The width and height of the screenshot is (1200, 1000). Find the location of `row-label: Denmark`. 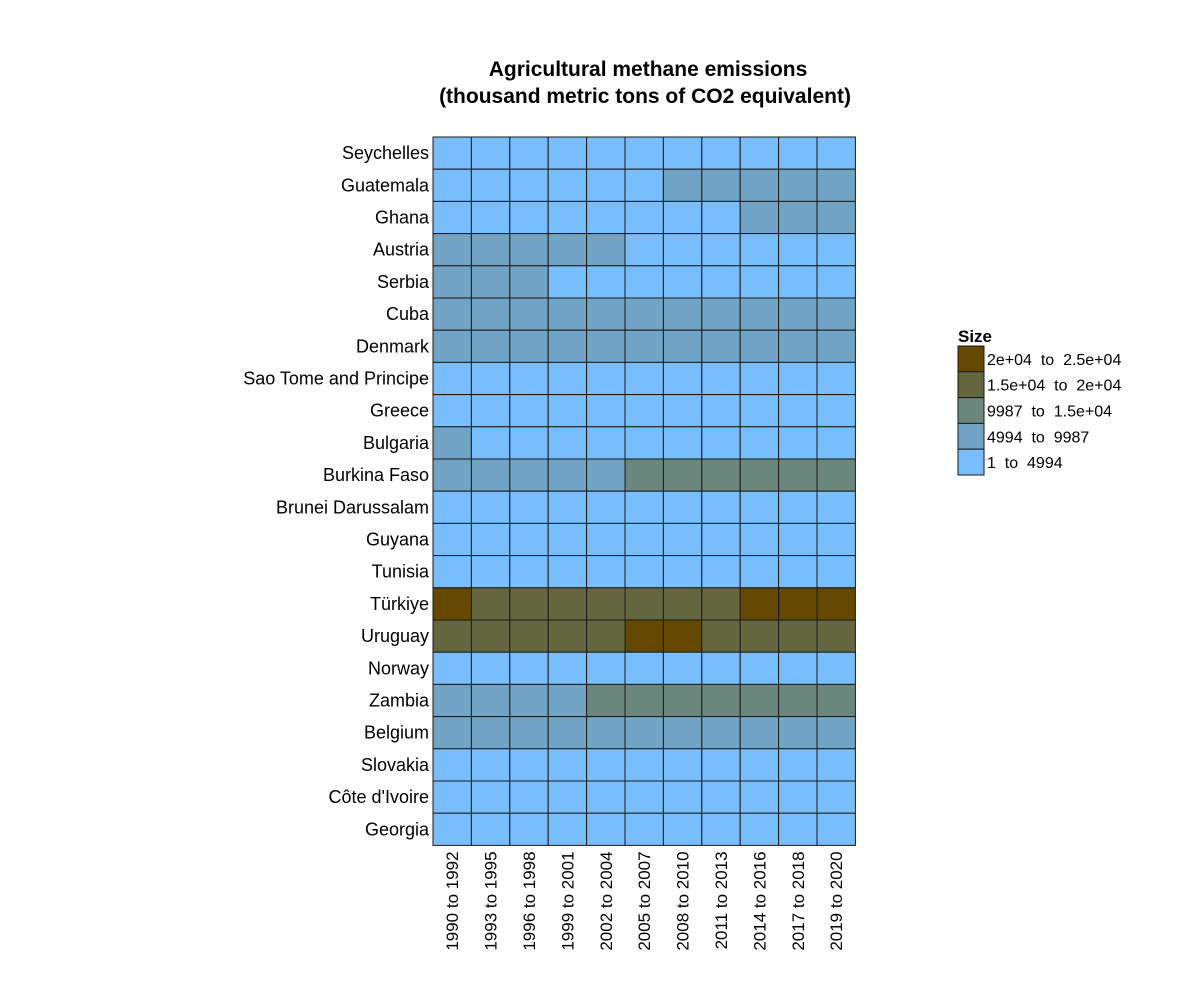

row-label: Denmark is located at coordinates (393, 346).